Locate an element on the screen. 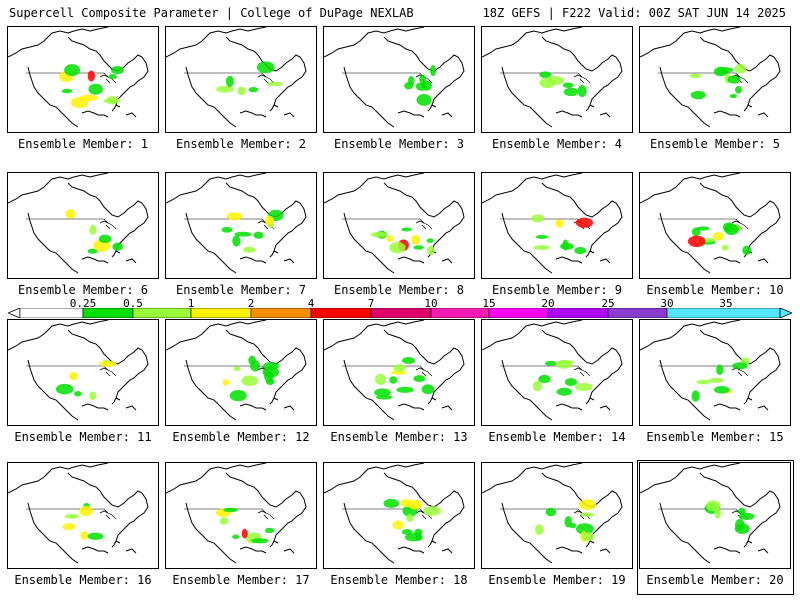 The height and width of the screenshot is (610, 800). panel-label: Ensemble Member: 17 is located at coordinates (241, 580).